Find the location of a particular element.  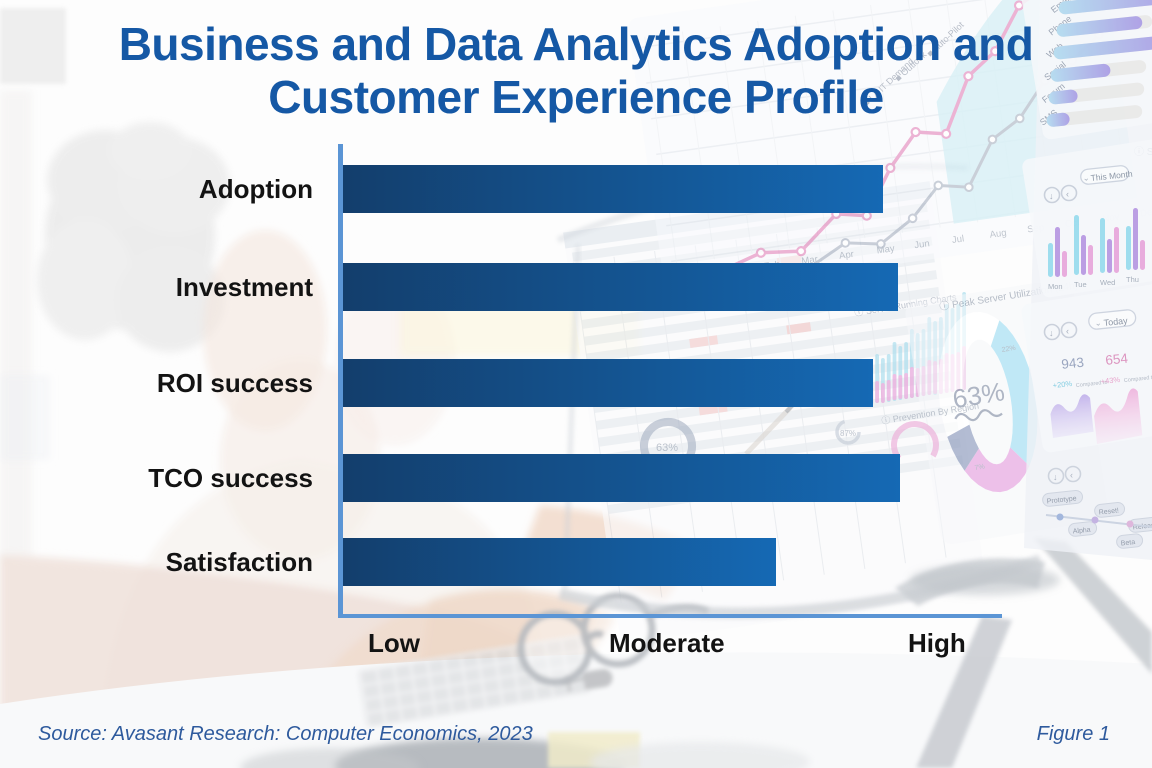

svg-text: Beta is located at coordinates (1127, 543).